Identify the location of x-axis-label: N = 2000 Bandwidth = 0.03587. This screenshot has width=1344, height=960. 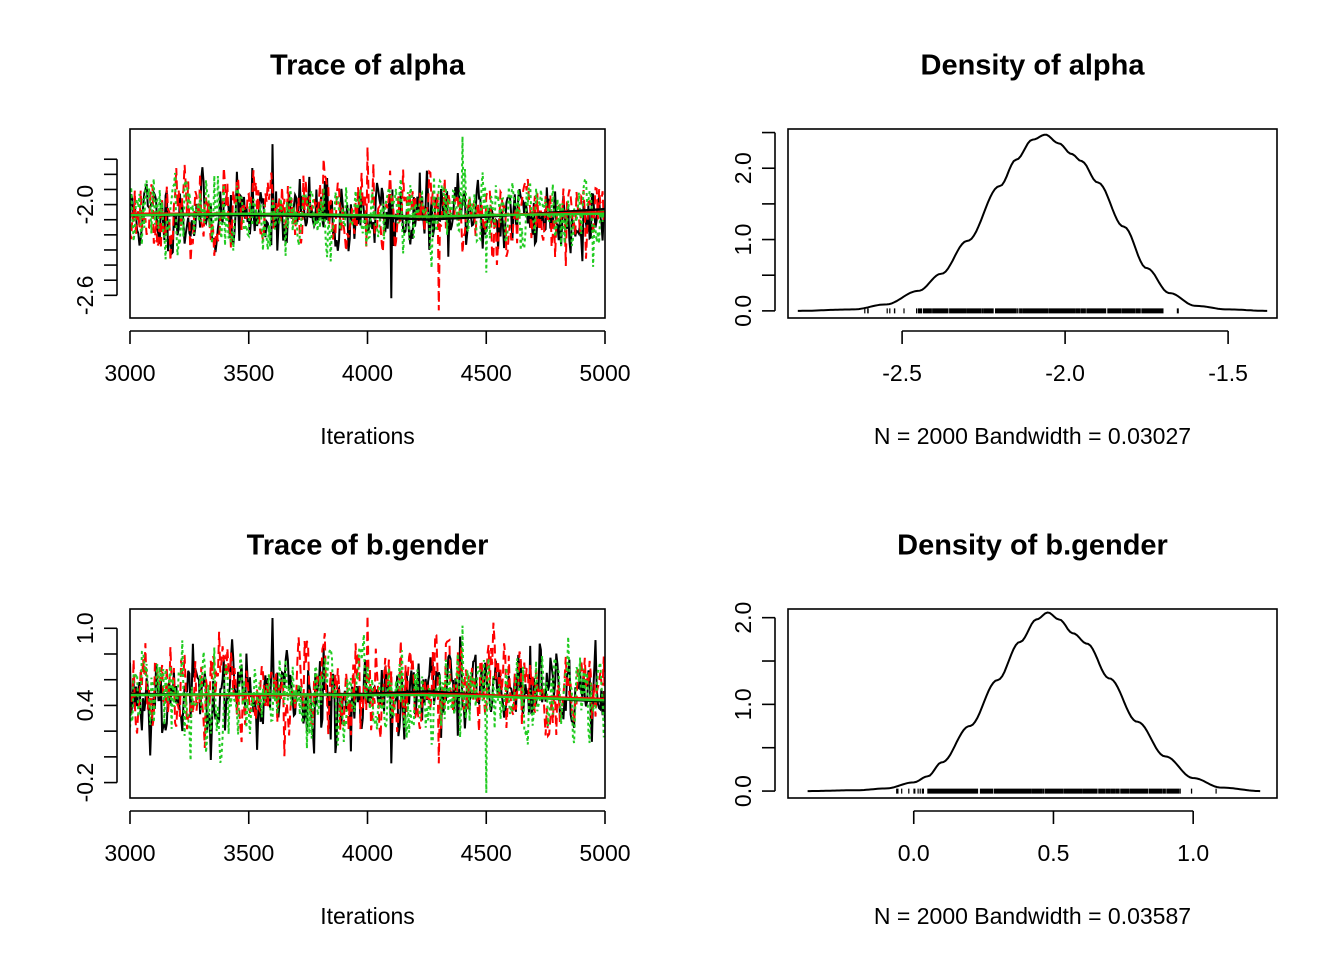
(1032, 916).